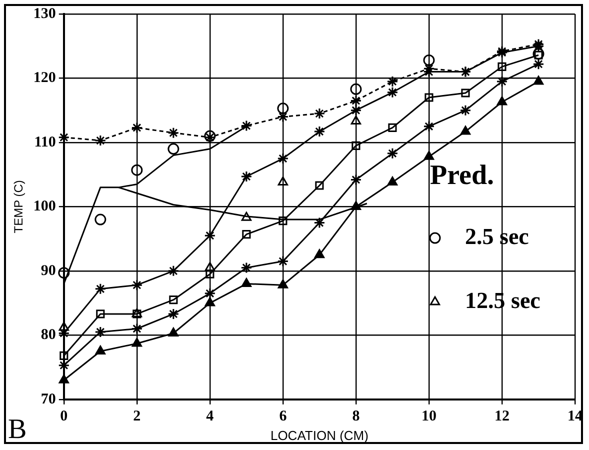 This screenshot has width=589, height=450. Describe the element at coordinates (356, 416) in the screenshot. I see `x-tick-label: 8` at that location.